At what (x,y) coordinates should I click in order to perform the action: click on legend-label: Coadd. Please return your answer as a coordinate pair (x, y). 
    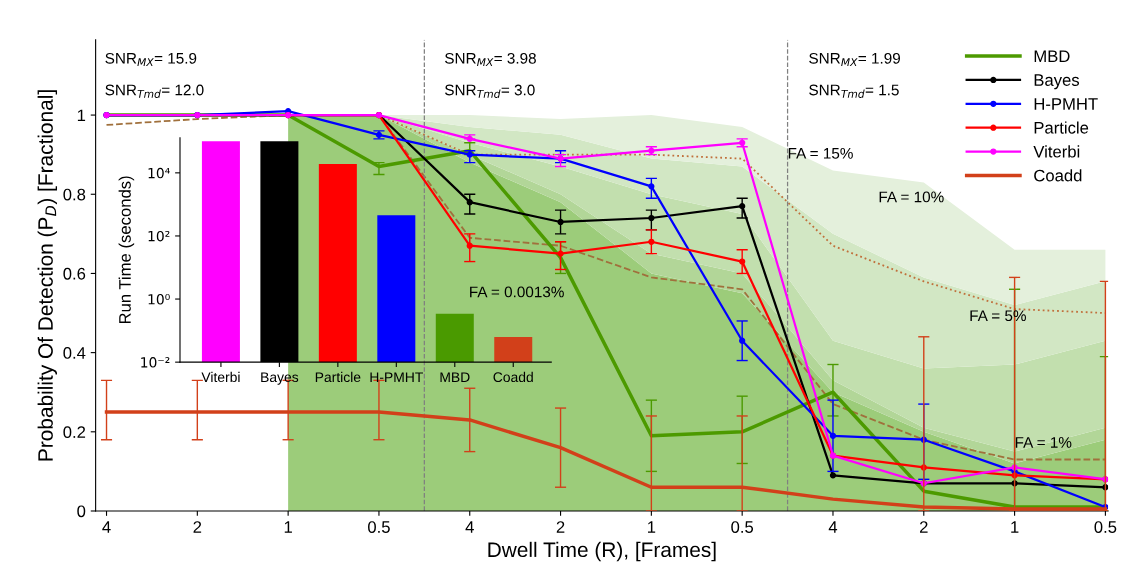
    Looking at the image, I should click on (1058, 175).